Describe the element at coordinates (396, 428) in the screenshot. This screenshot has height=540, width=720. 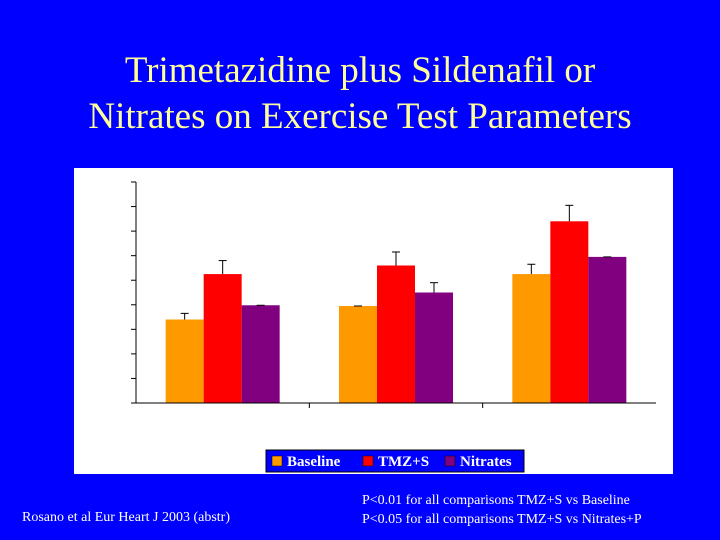
I see `x-category-label: Time to Angina` at that location.